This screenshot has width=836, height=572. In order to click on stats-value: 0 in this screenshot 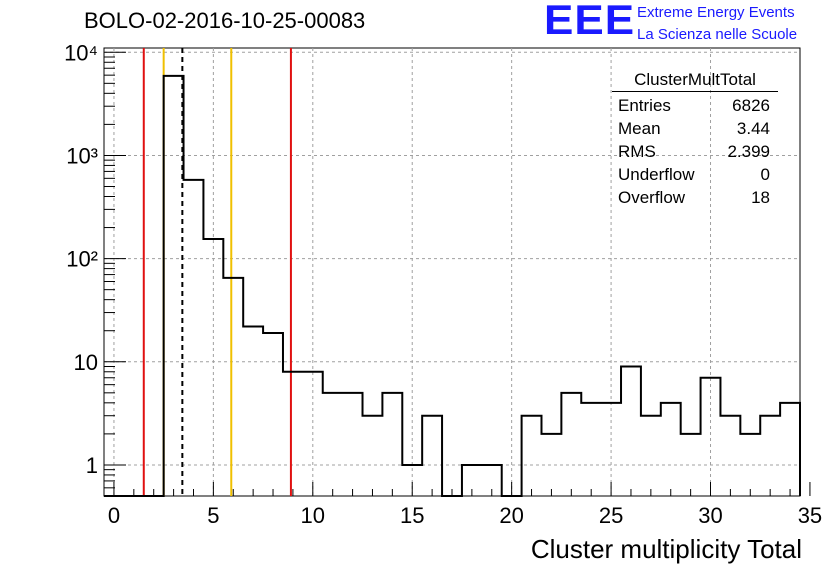, I will do `click(765, 174)`.